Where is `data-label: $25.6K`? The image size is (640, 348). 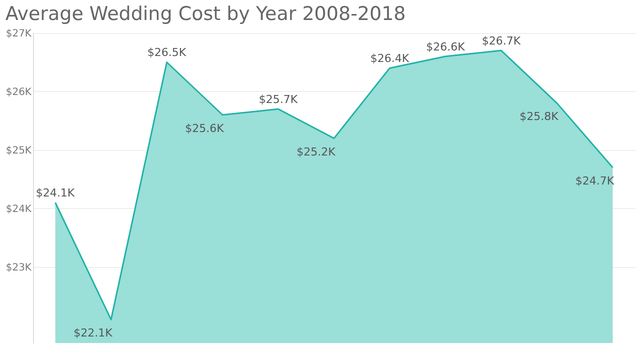 data-label: $25.6K is located at coordinates (205, 128).